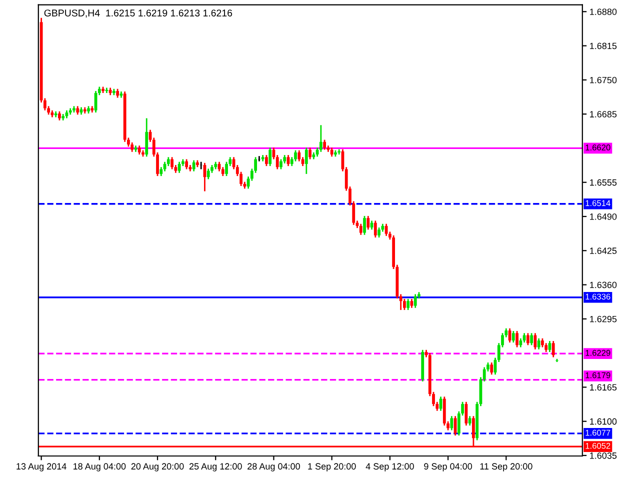 The image size is (640, 480). Describe the element at coordinates (138, 14) in the screenshot. I see `chart-title: GBPUSD,H4 1.6215 1.6219 1.6213 1.6216` at that location.